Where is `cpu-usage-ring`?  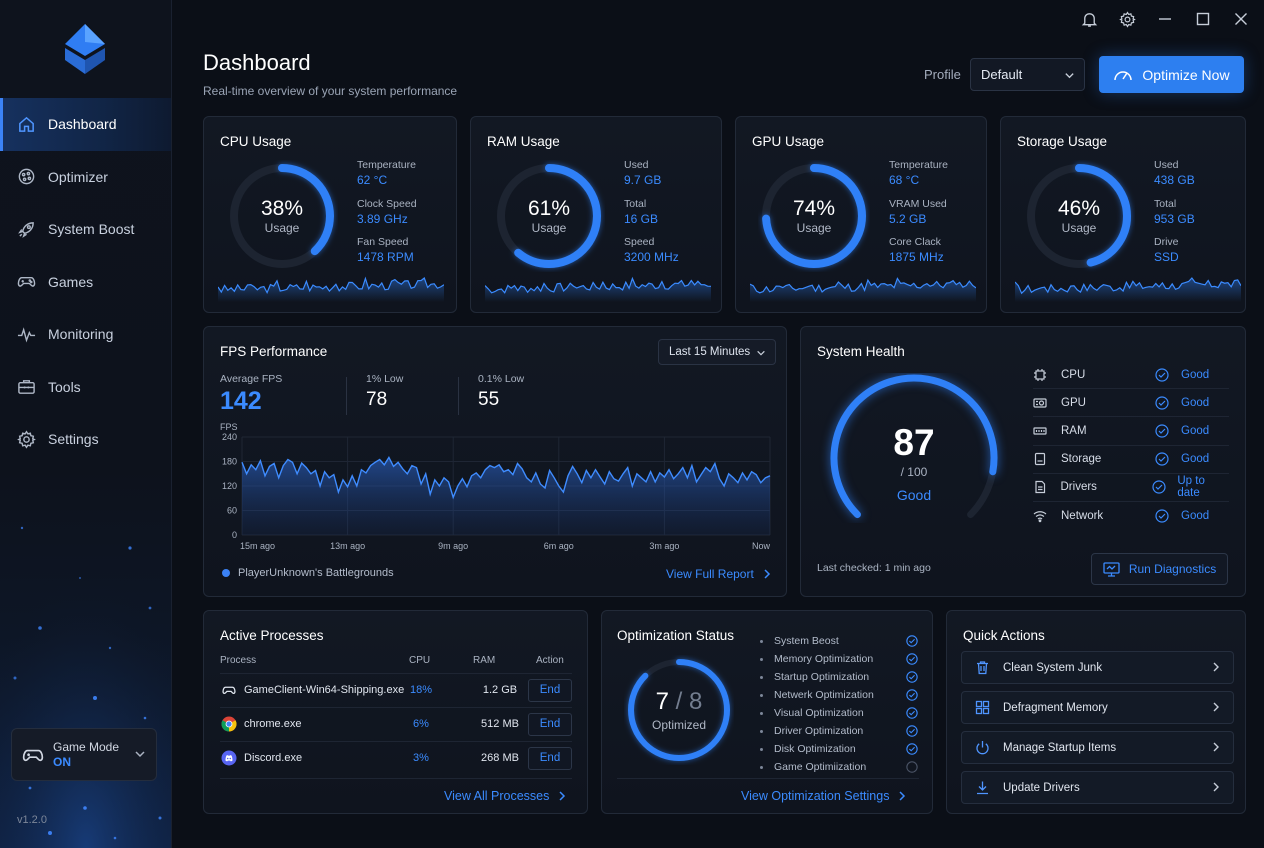 cpu-usage-ring is located at coordinates (282, 216).